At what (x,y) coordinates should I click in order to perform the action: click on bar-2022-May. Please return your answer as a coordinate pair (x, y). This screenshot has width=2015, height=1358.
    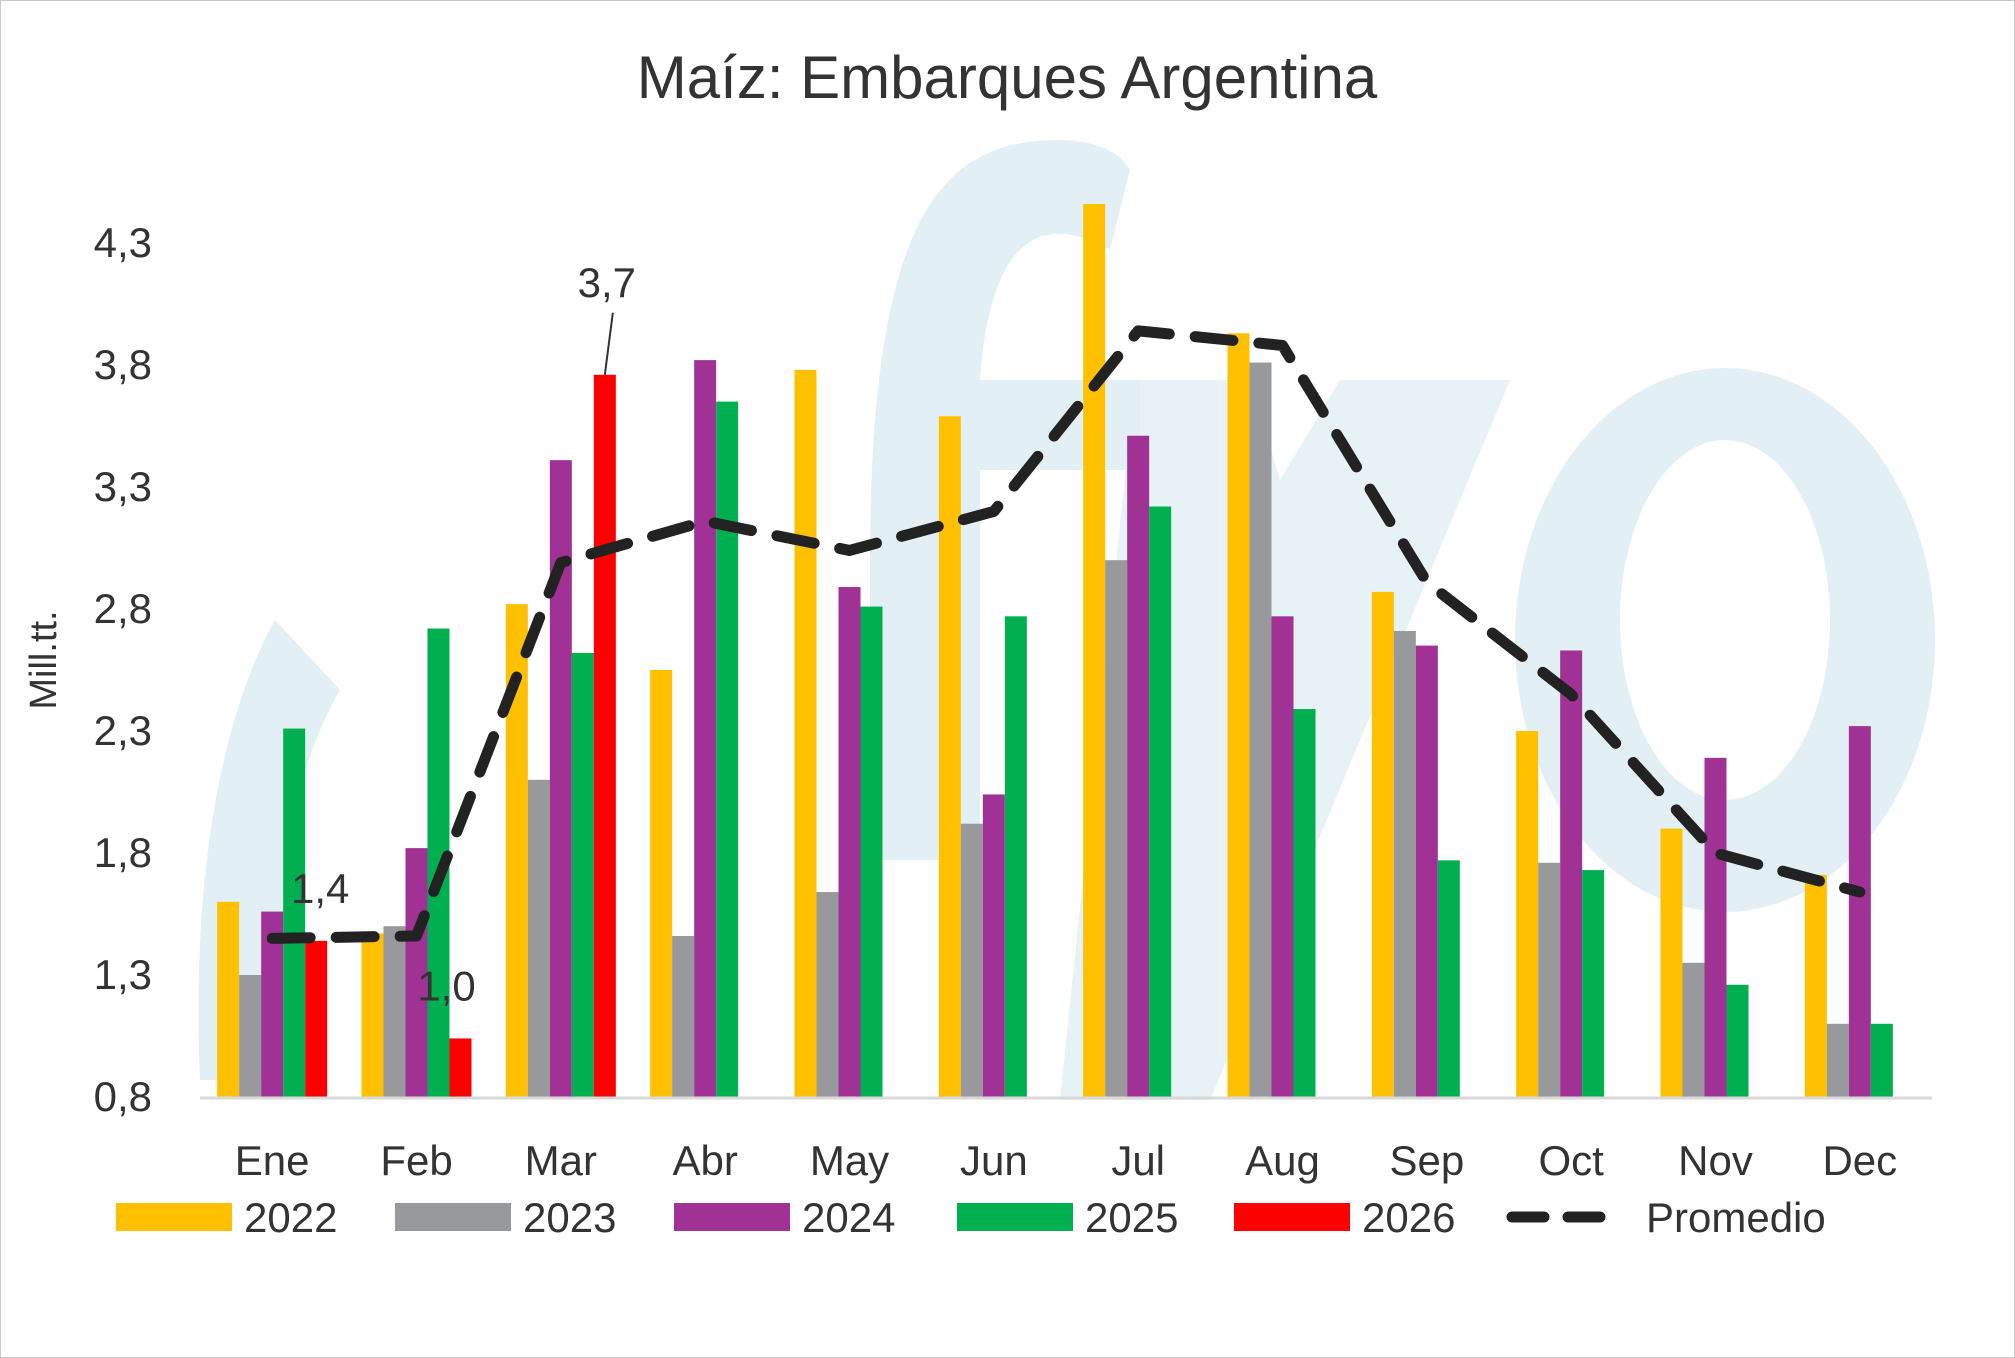
    Looking at the image, I should click on (805, 733).